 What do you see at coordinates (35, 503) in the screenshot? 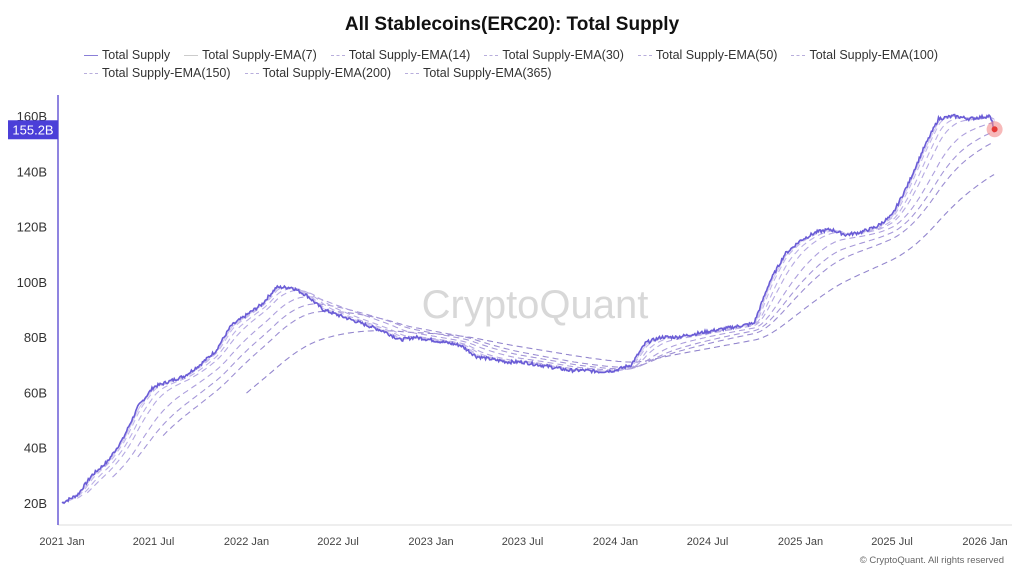
I see `y-tick-label: 20B` at bounding box center [35, 503].